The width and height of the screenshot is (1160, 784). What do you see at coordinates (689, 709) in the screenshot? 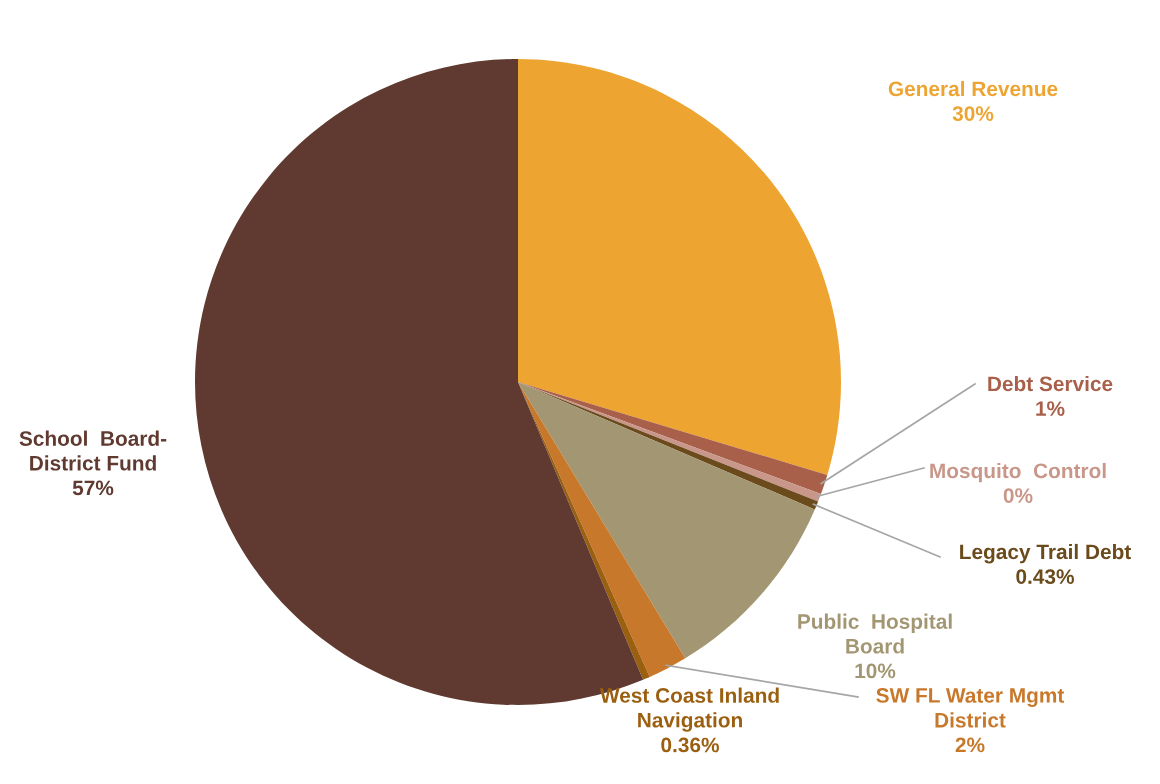
I see `slice-label: West Coast Inland Navigation` at bounding box center [689, 709].